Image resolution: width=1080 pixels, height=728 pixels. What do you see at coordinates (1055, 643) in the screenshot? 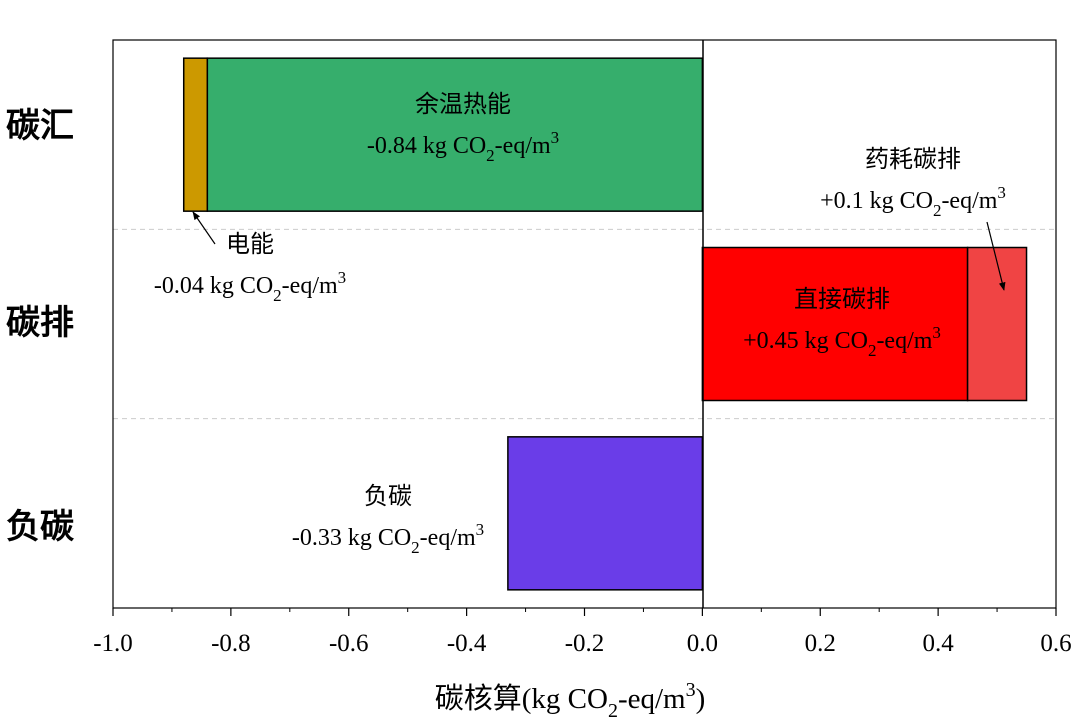
I see `x-tick-label: 0.6` at bounding box center [1055, 643].